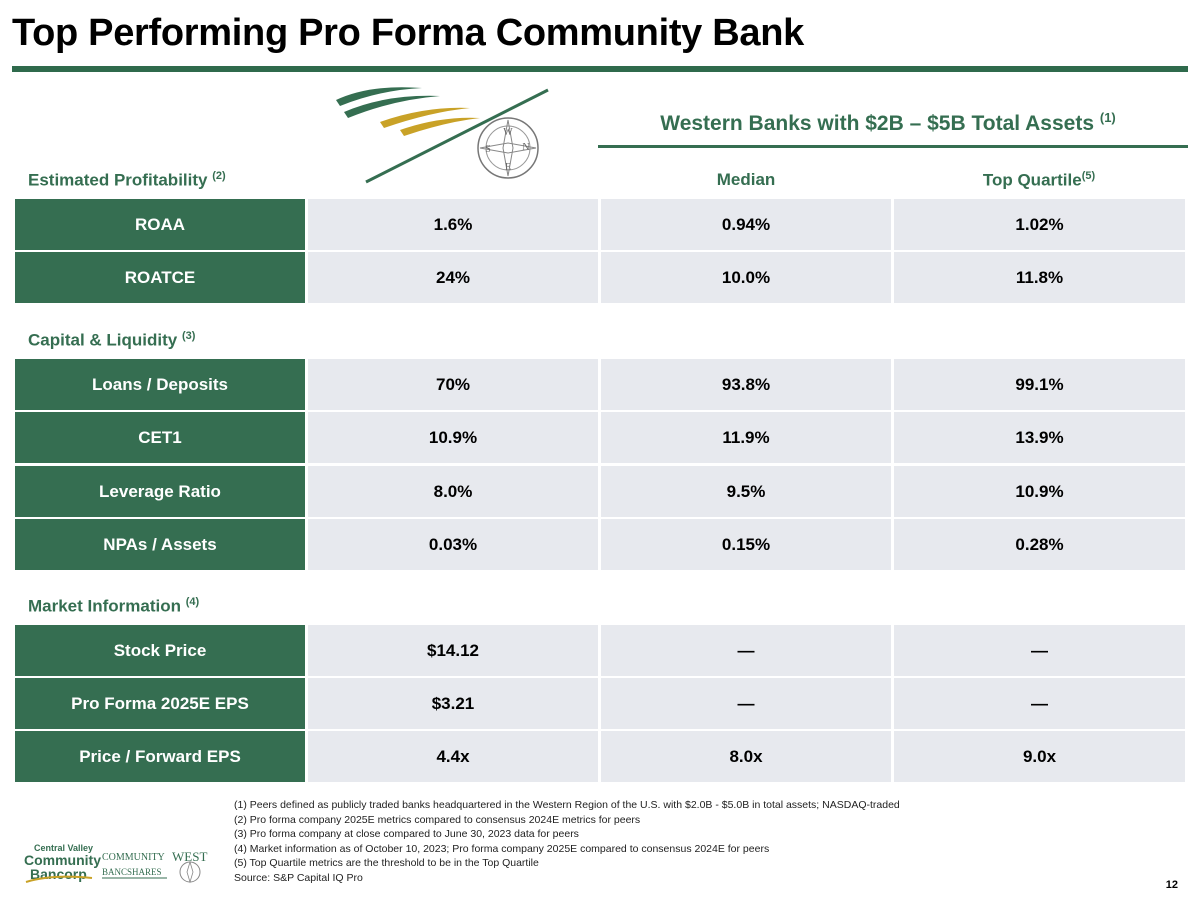  What do you see at coordinates (1039, 544) in the screenshot?
I see `top-quartile-value: 0.28%` at bounding box center [1039, 544].